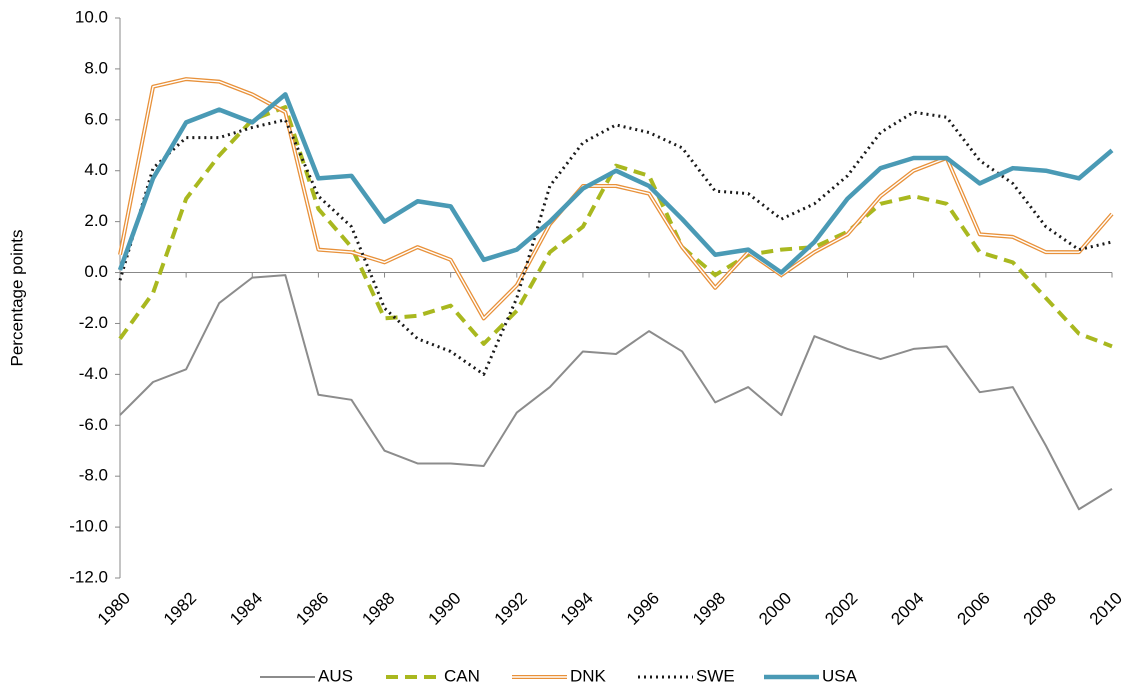 This screenshot has width=1126, height=693. Describe the element at coordinates (91, 16) in the screenshot. I see `y-tick-label: 10.0` at that location.